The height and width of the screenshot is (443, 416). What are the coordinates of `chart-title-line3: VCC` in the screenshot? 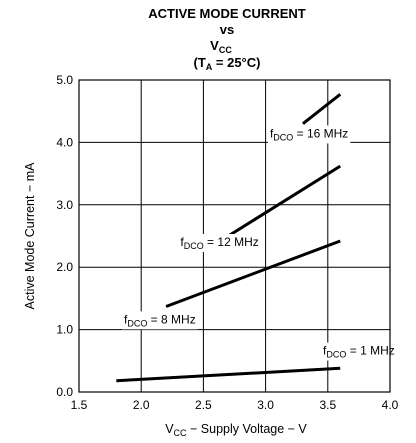 It's located at (221, 46).